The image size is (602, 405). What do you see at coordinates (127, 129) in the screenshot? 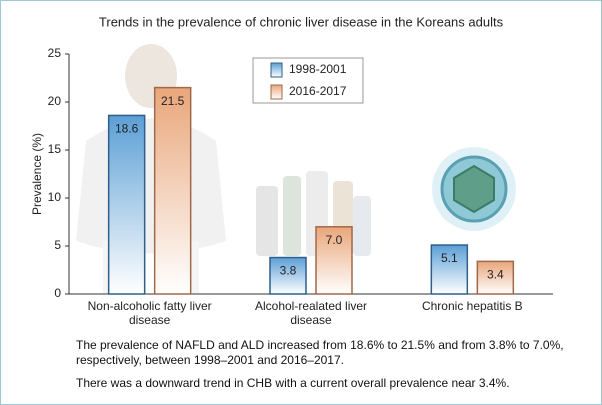
I see `value-label: 18.6` at bounding box center [127, 129].